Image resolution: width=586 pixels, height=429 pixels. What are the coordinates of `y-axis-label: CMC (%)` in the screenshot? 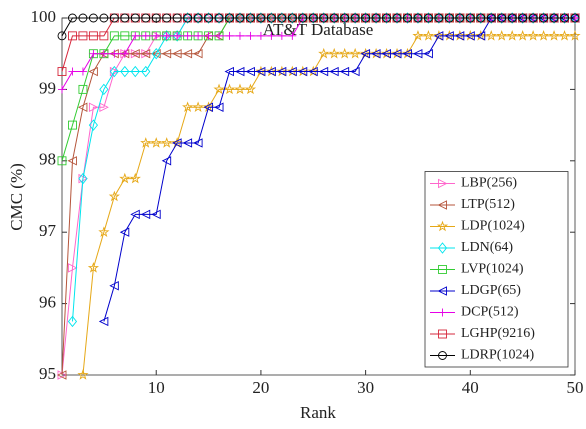 It's located at (16, 197).